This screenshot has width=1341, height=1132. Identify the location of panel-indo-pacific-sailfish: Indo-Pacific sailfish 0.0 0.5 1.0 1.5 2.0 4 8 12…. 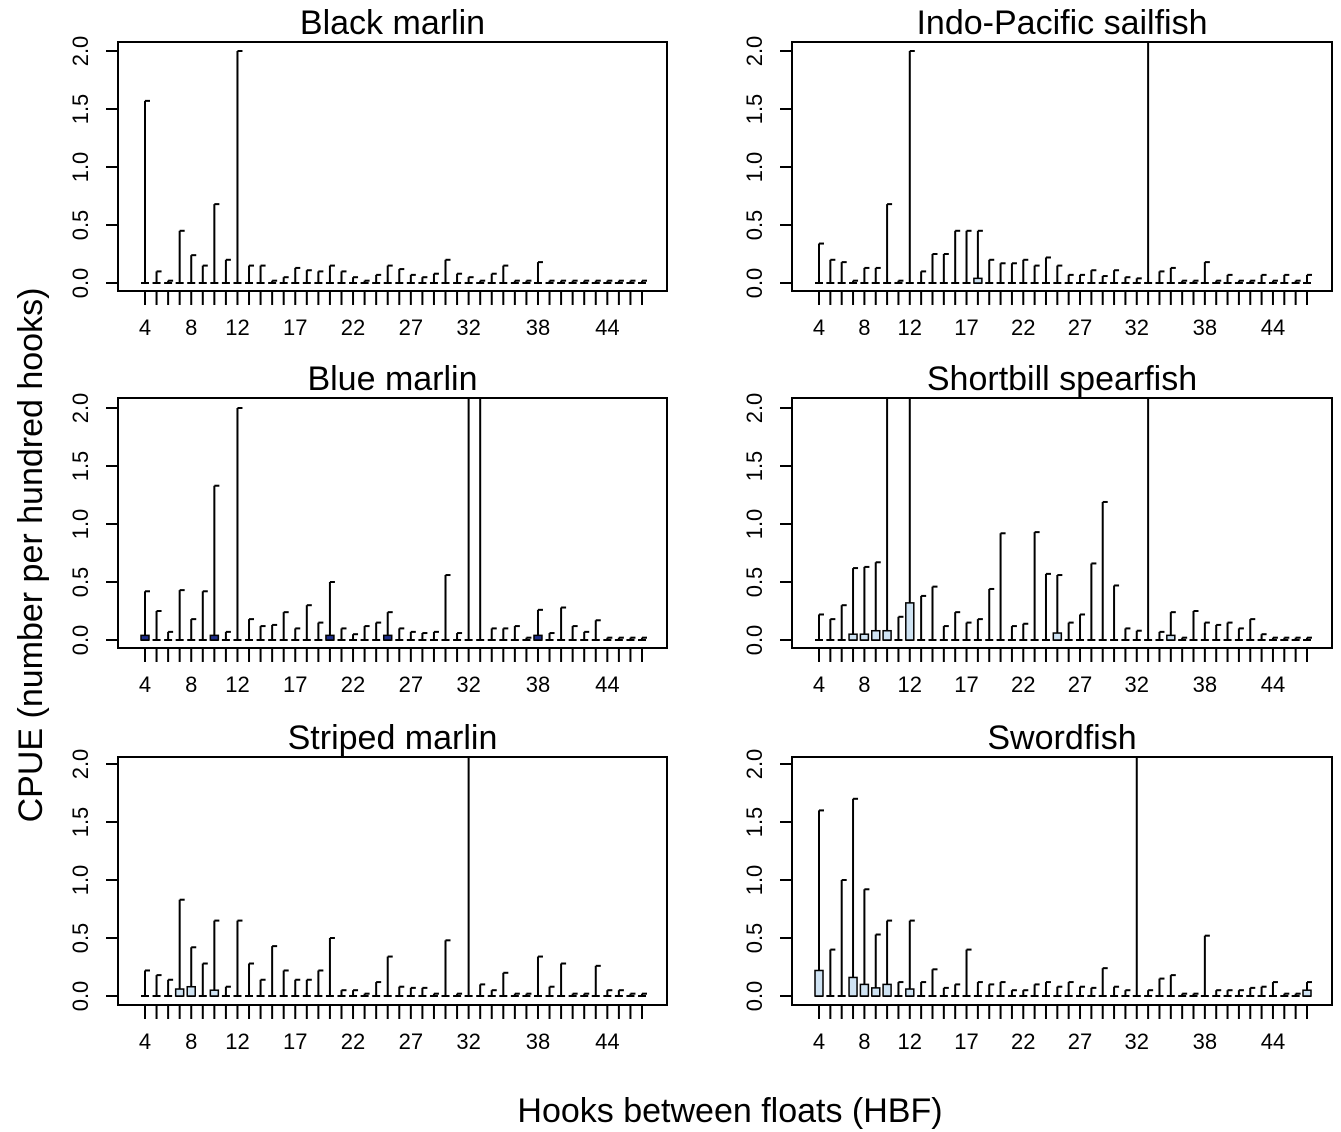
(1037, 172).